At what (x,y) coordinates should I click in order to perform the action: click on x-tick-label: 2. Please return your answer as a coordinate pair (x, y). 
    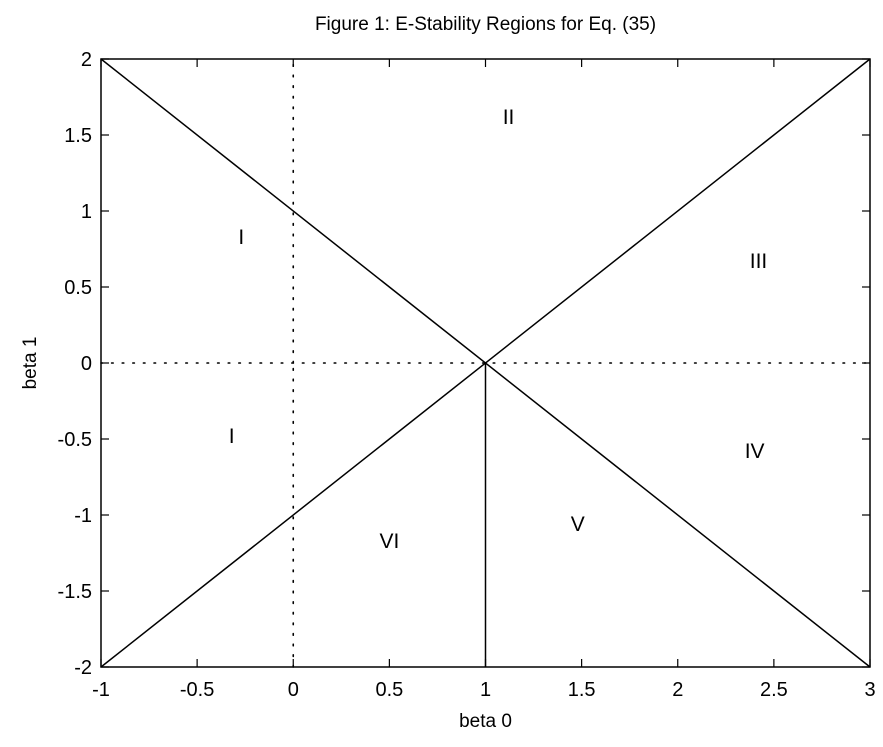
    Looking at the image, I should click on (677, 690).